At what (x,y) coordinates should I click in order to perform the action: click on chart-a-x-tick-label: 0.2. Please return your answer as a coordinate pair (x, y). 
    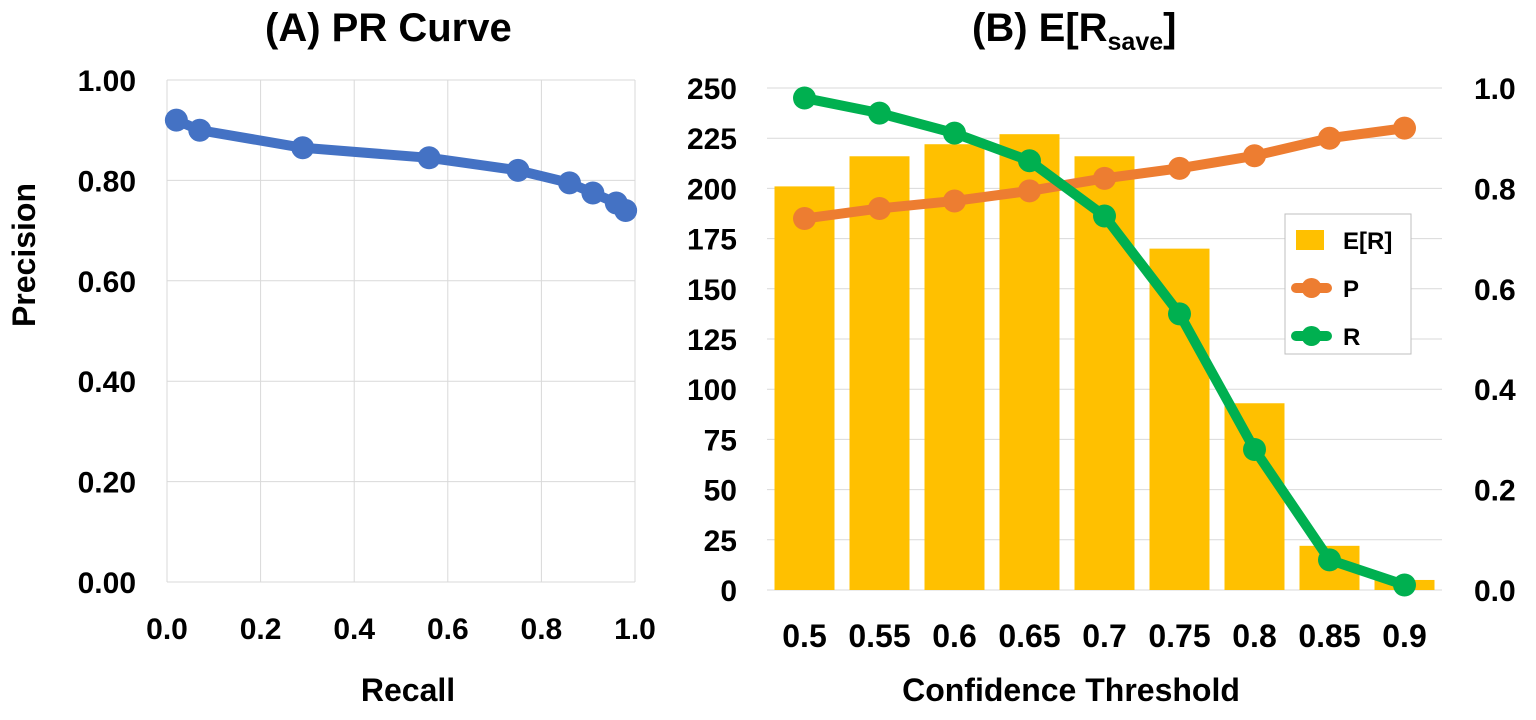
    Looking at the image, I should click on (261, 629).